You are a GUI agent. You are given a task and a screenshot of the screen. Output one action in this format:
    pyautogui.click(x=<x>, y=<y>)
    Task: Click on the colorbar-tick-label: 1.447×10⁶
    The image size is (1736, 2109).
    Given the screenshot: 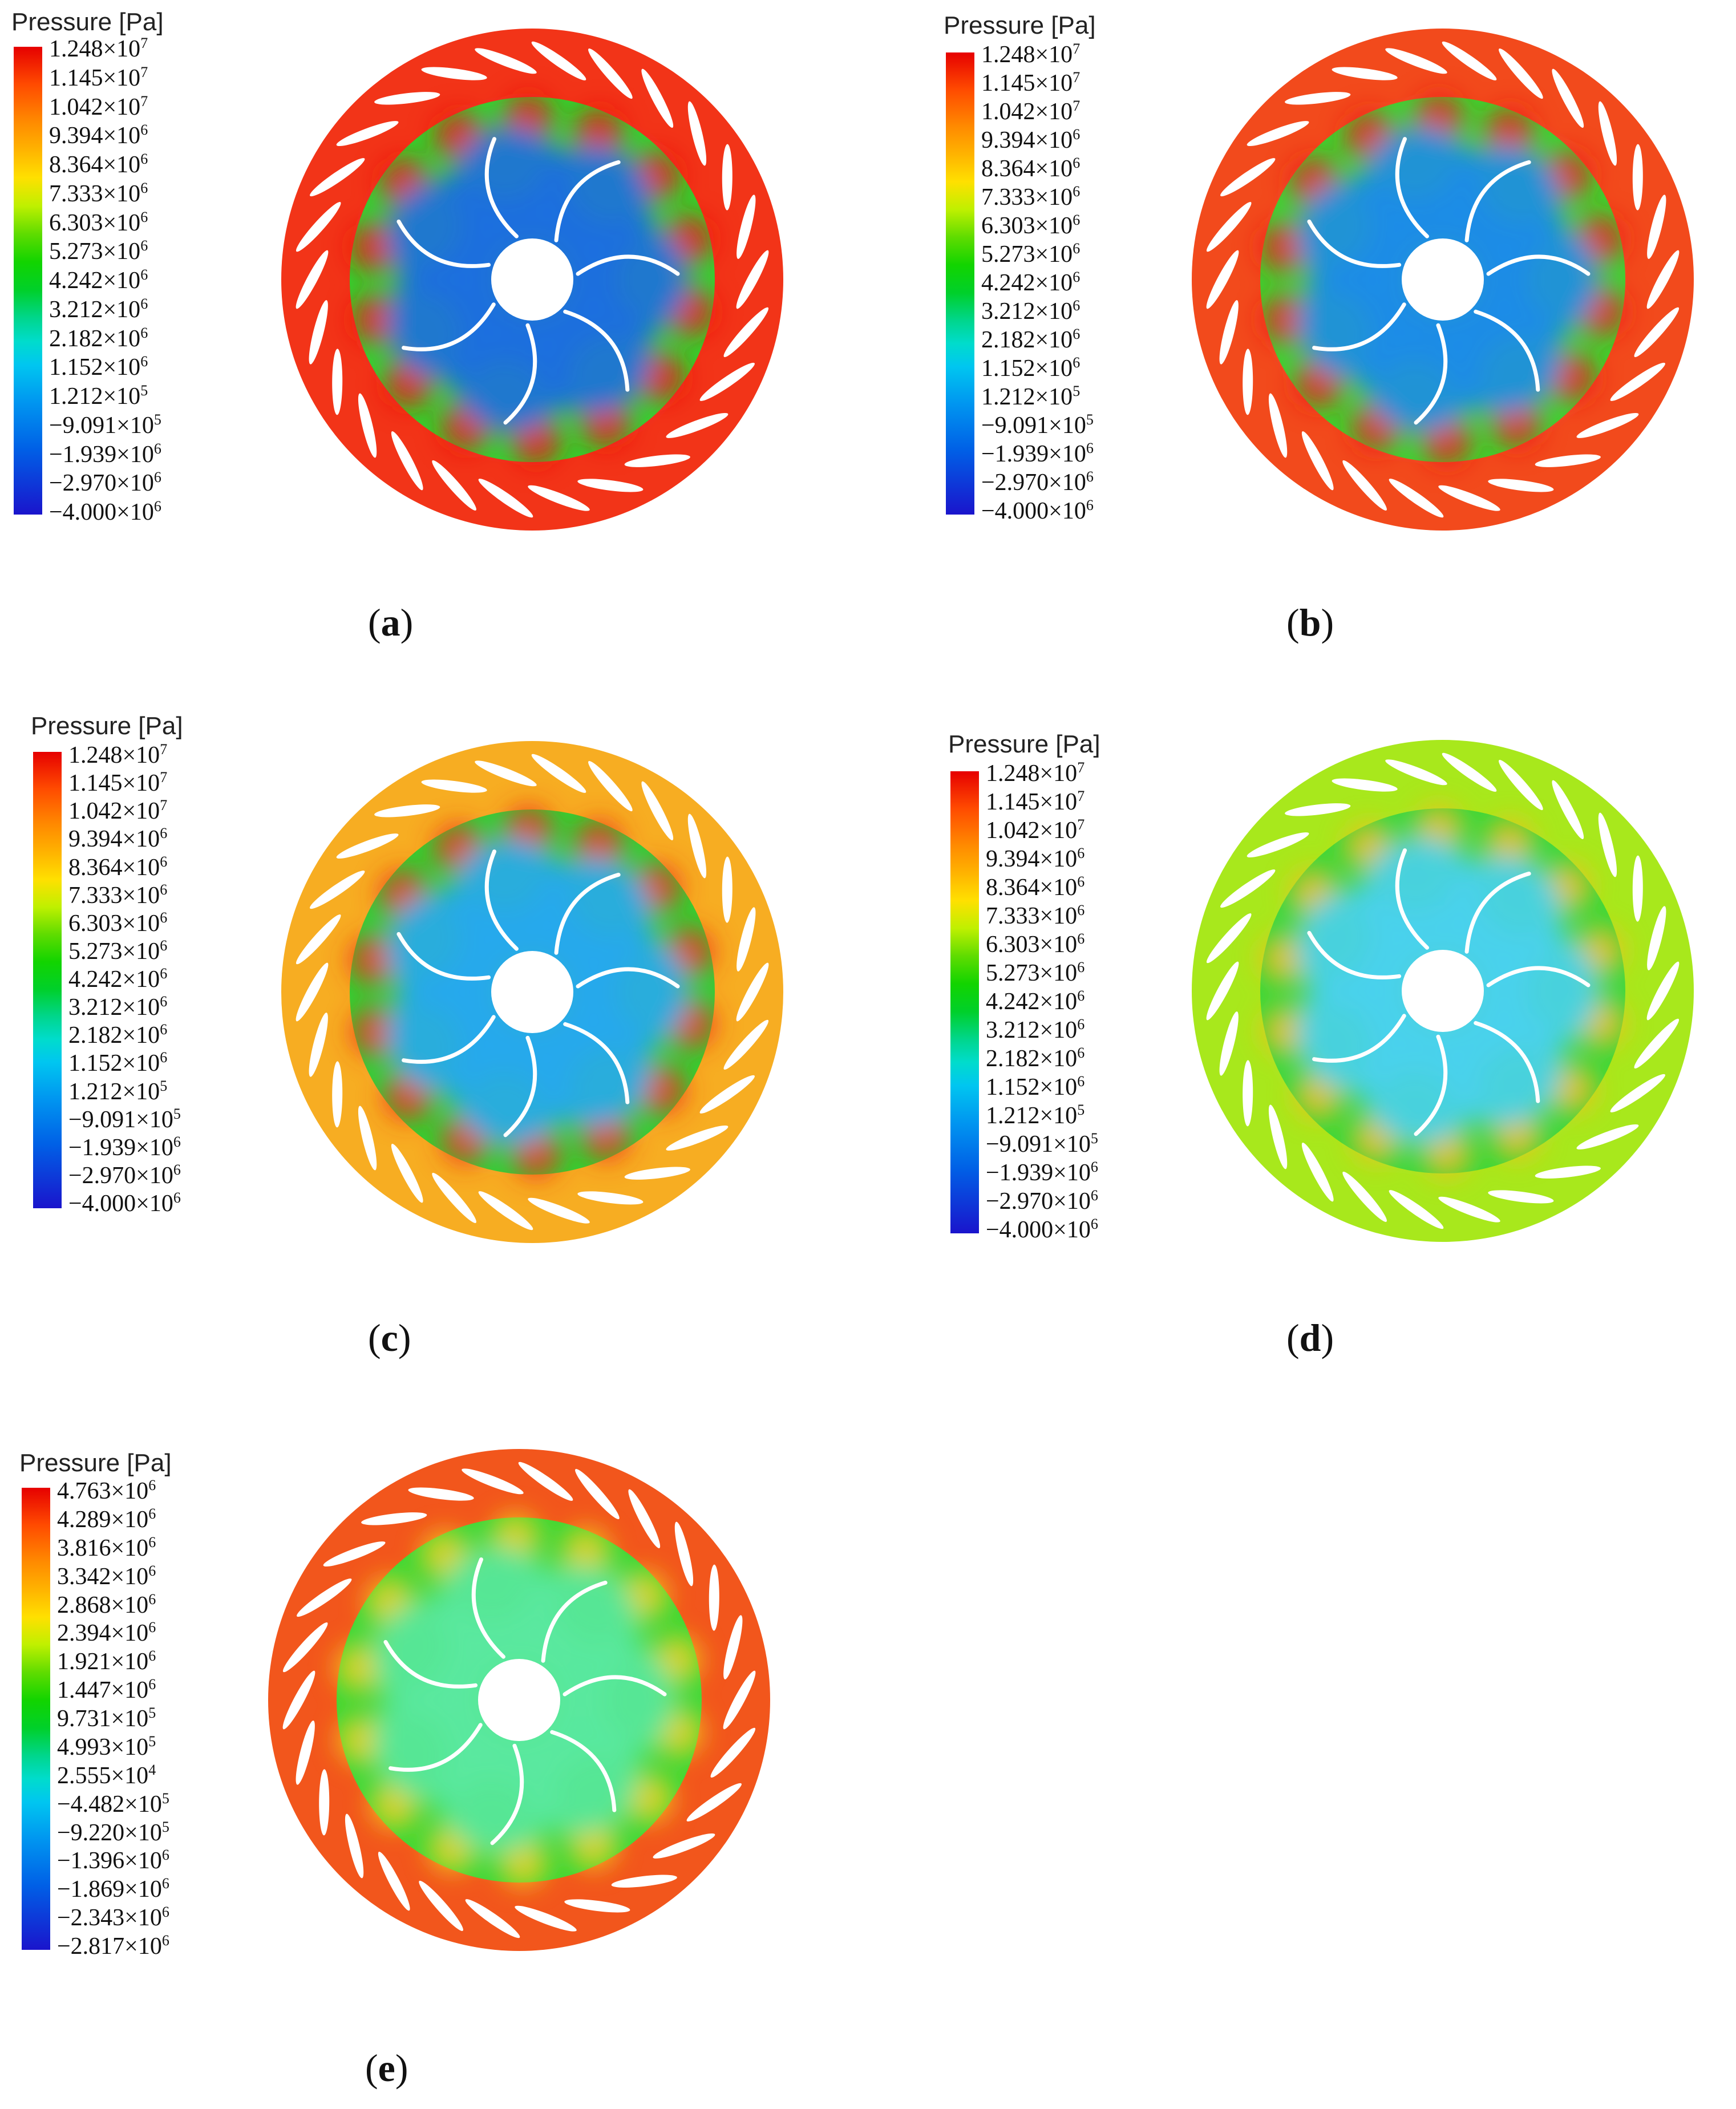 What is the action you would take?
    pyautogui.click(x=106, y=1690)
    